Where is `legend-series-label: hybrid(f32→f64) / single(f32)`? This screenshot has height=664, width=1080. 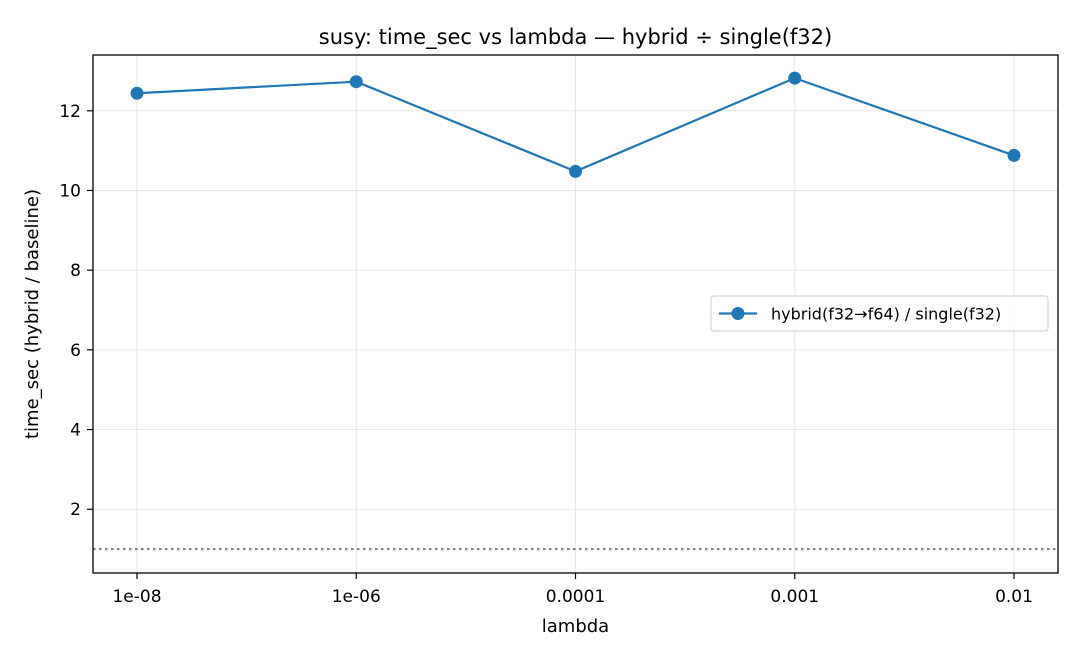
legend-series-label: hybrid(f32→f64) / single(f32) is located at coordinates (886, 314).